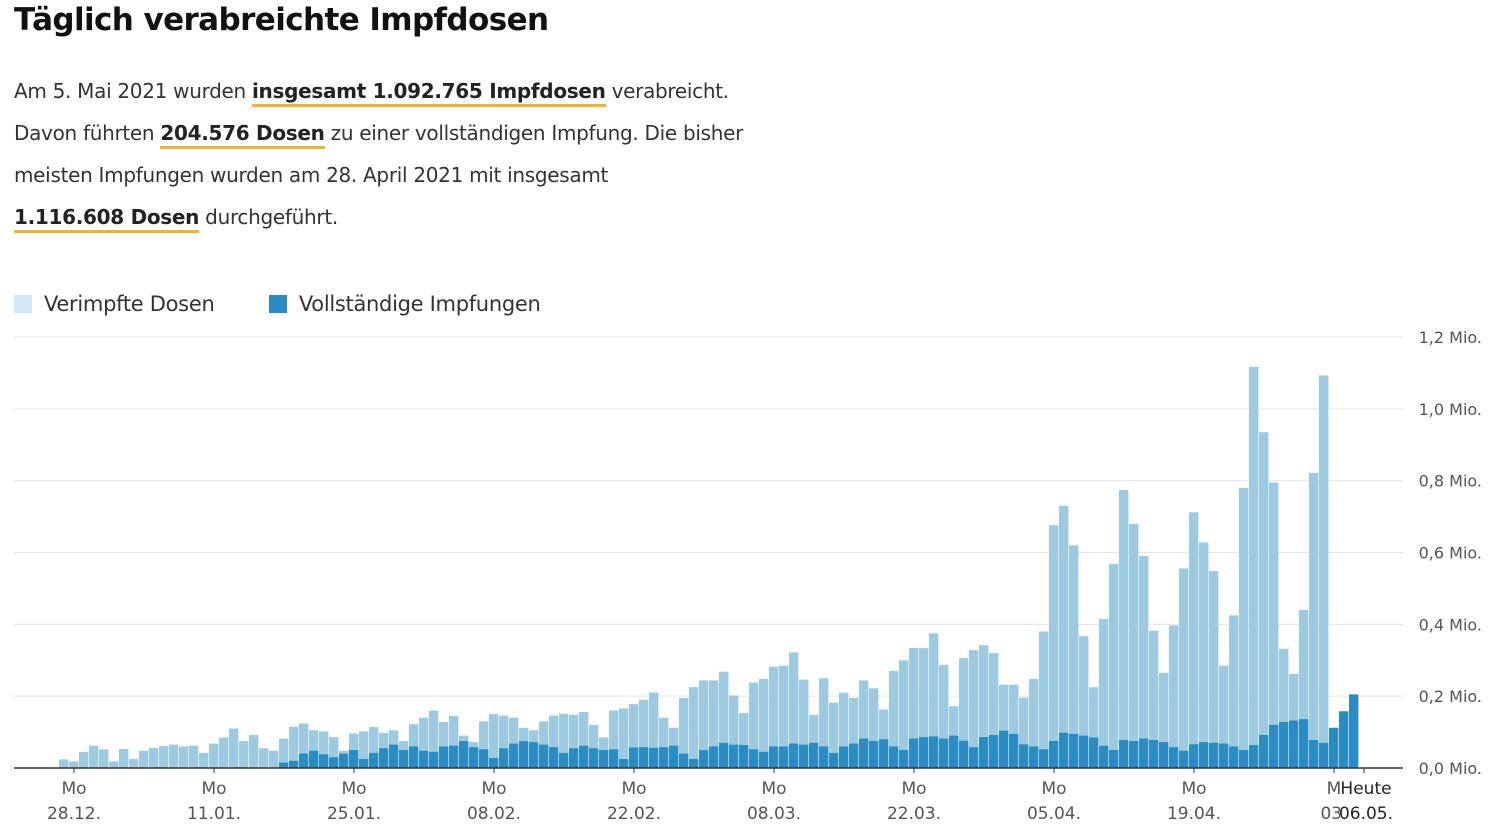  Describe the element at coordinates (394, 217) in the screenshot. I see `intro-line-4: 1.116.608 Dosen durchgeführt.` at that location.